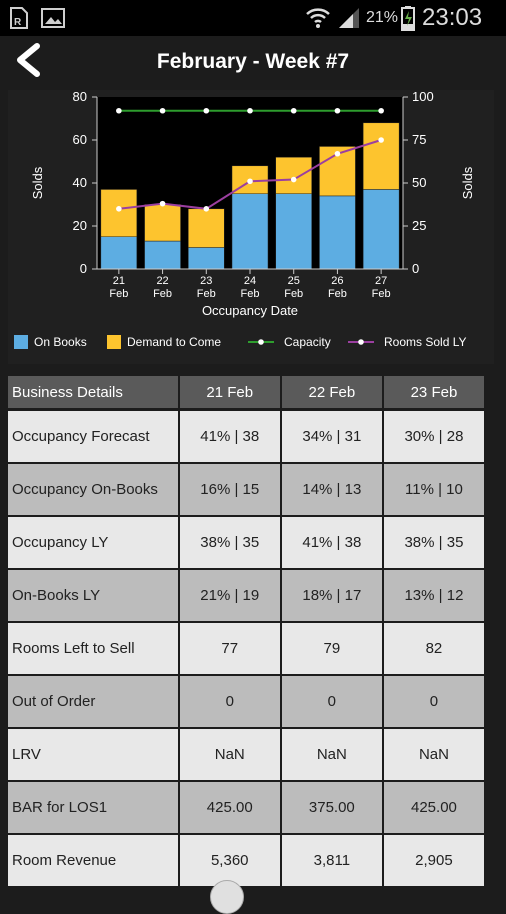  I want to click on table-cell: 30% | 28, so click(433, 437).